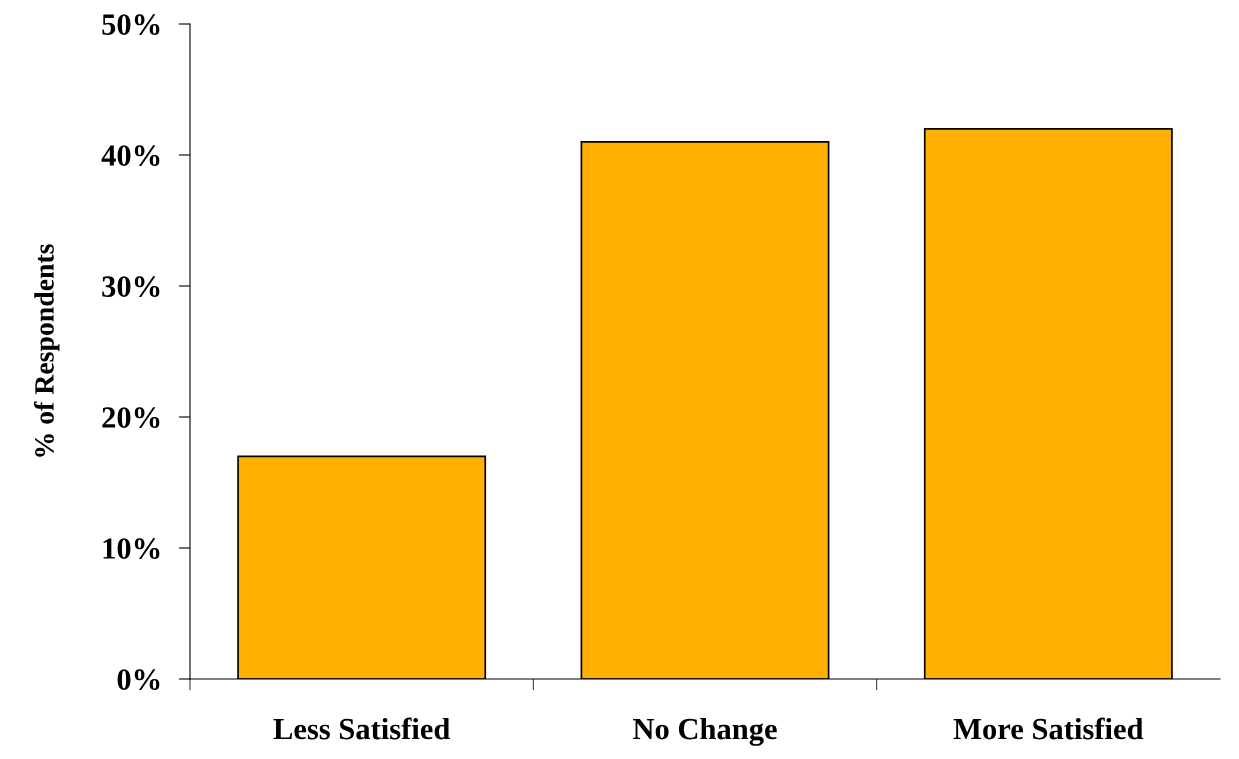 The height and width of the screenshot is (759, 1239). What do you see at coordinates (1048, 728) in the screenshot?
I see `x-tick-label: More Satisfied` at bounding box center [1048, 728].